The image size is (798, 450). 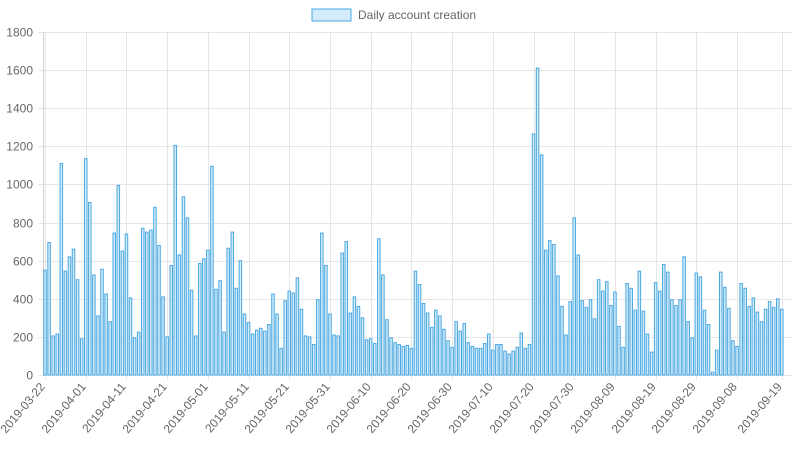 What do you see at coordinates (760, 408) in the screenshot?
I see `x-tick-label: 2019-09-19` at bounding box center [760, 408].